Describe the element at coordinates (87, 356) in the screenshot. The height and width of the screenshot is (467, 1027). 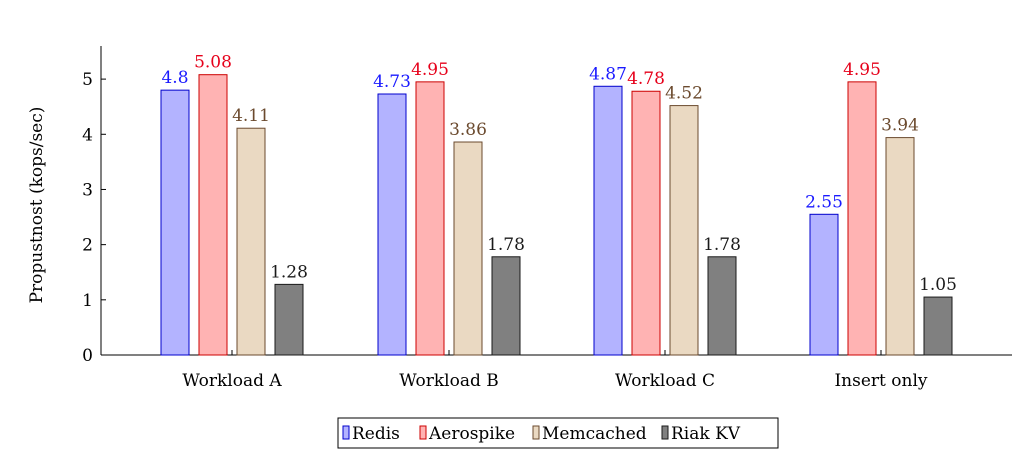
I see `y-tick-label: 0` at that location.